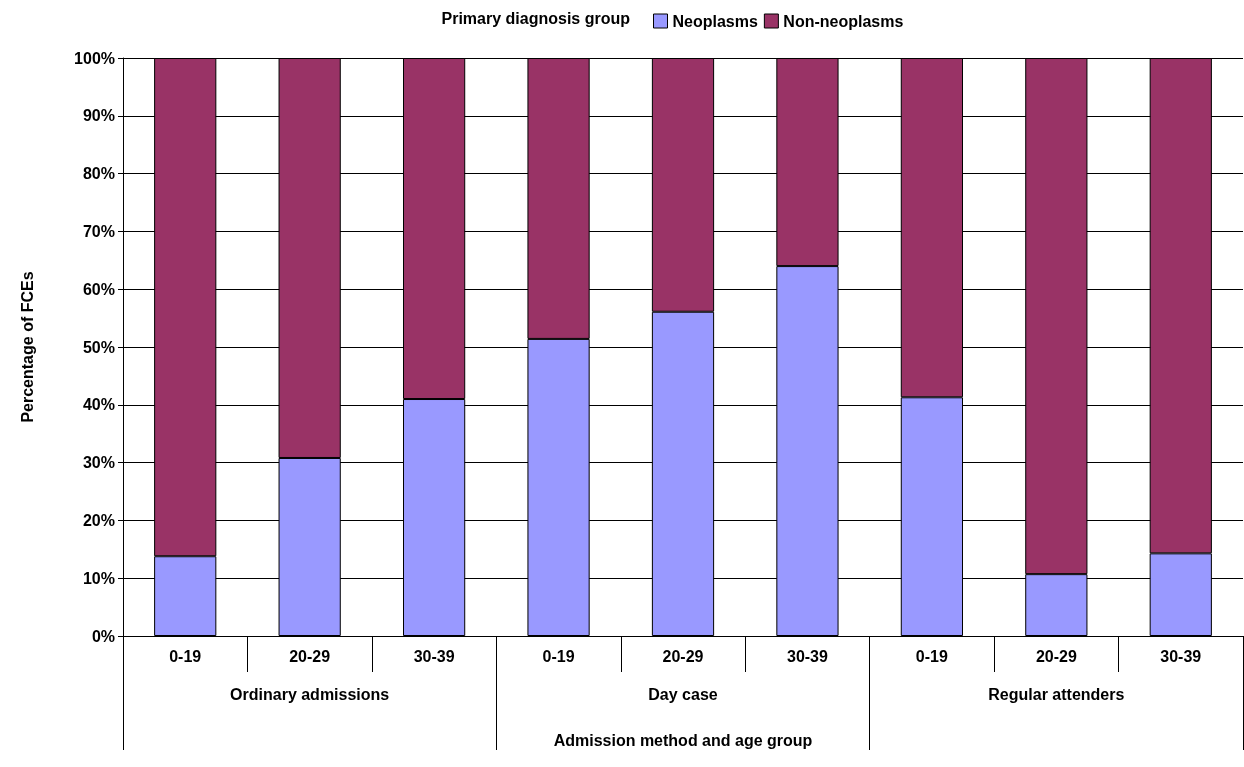 This screenshot has width=1244, height=767. I want to click on x-axis-title: Admission method and age group, so click(683, 740).